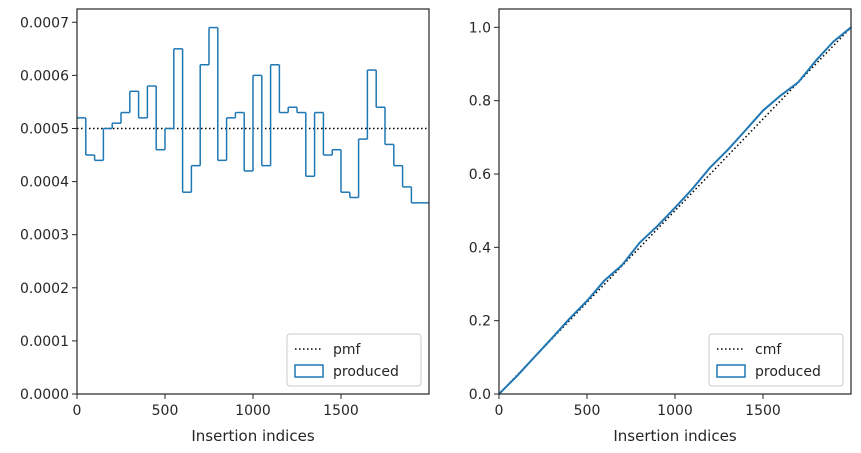  I want to click on right-legend: cmf produced, so click(776, 360).